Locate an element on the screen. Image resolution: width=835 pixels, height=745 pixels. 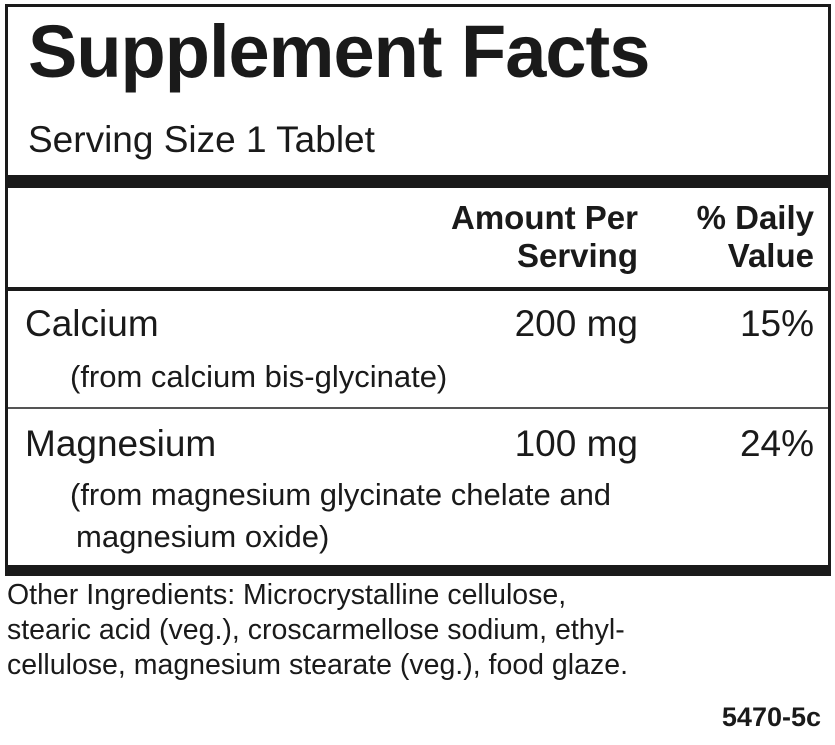
nutrient-amount: 100 mg is located at coordinates (576, 443).